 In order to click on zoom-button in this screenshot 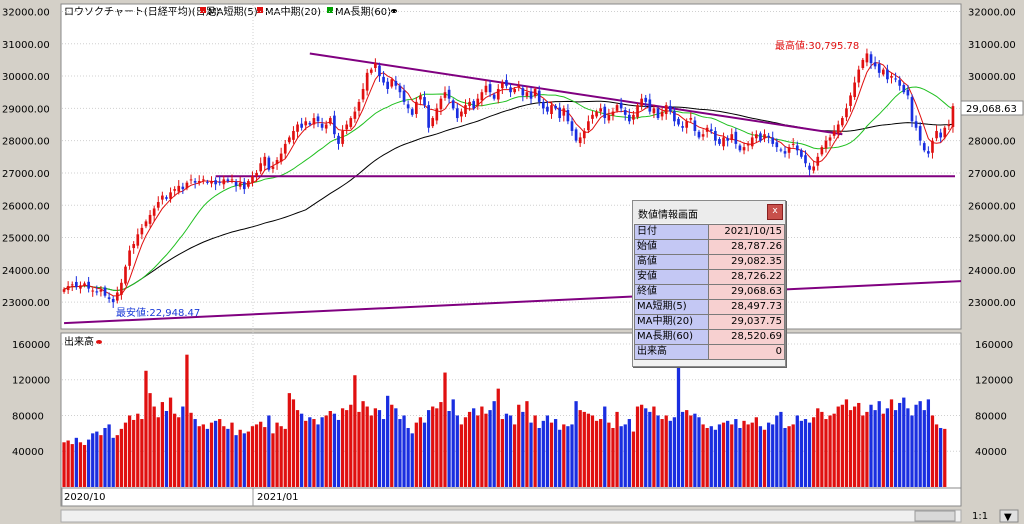, I will do `click(1009, 516)`.